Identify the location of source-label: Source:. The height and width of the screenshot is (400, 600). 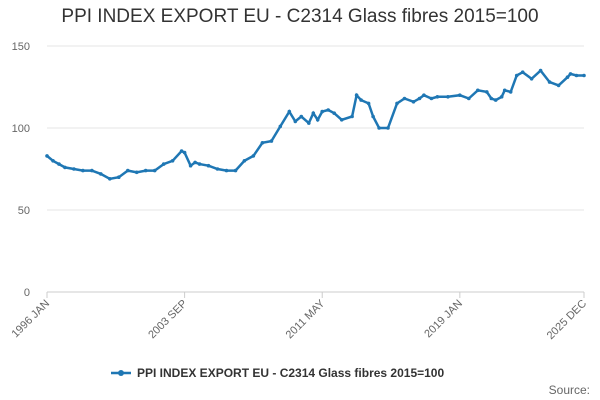
(569, 390).